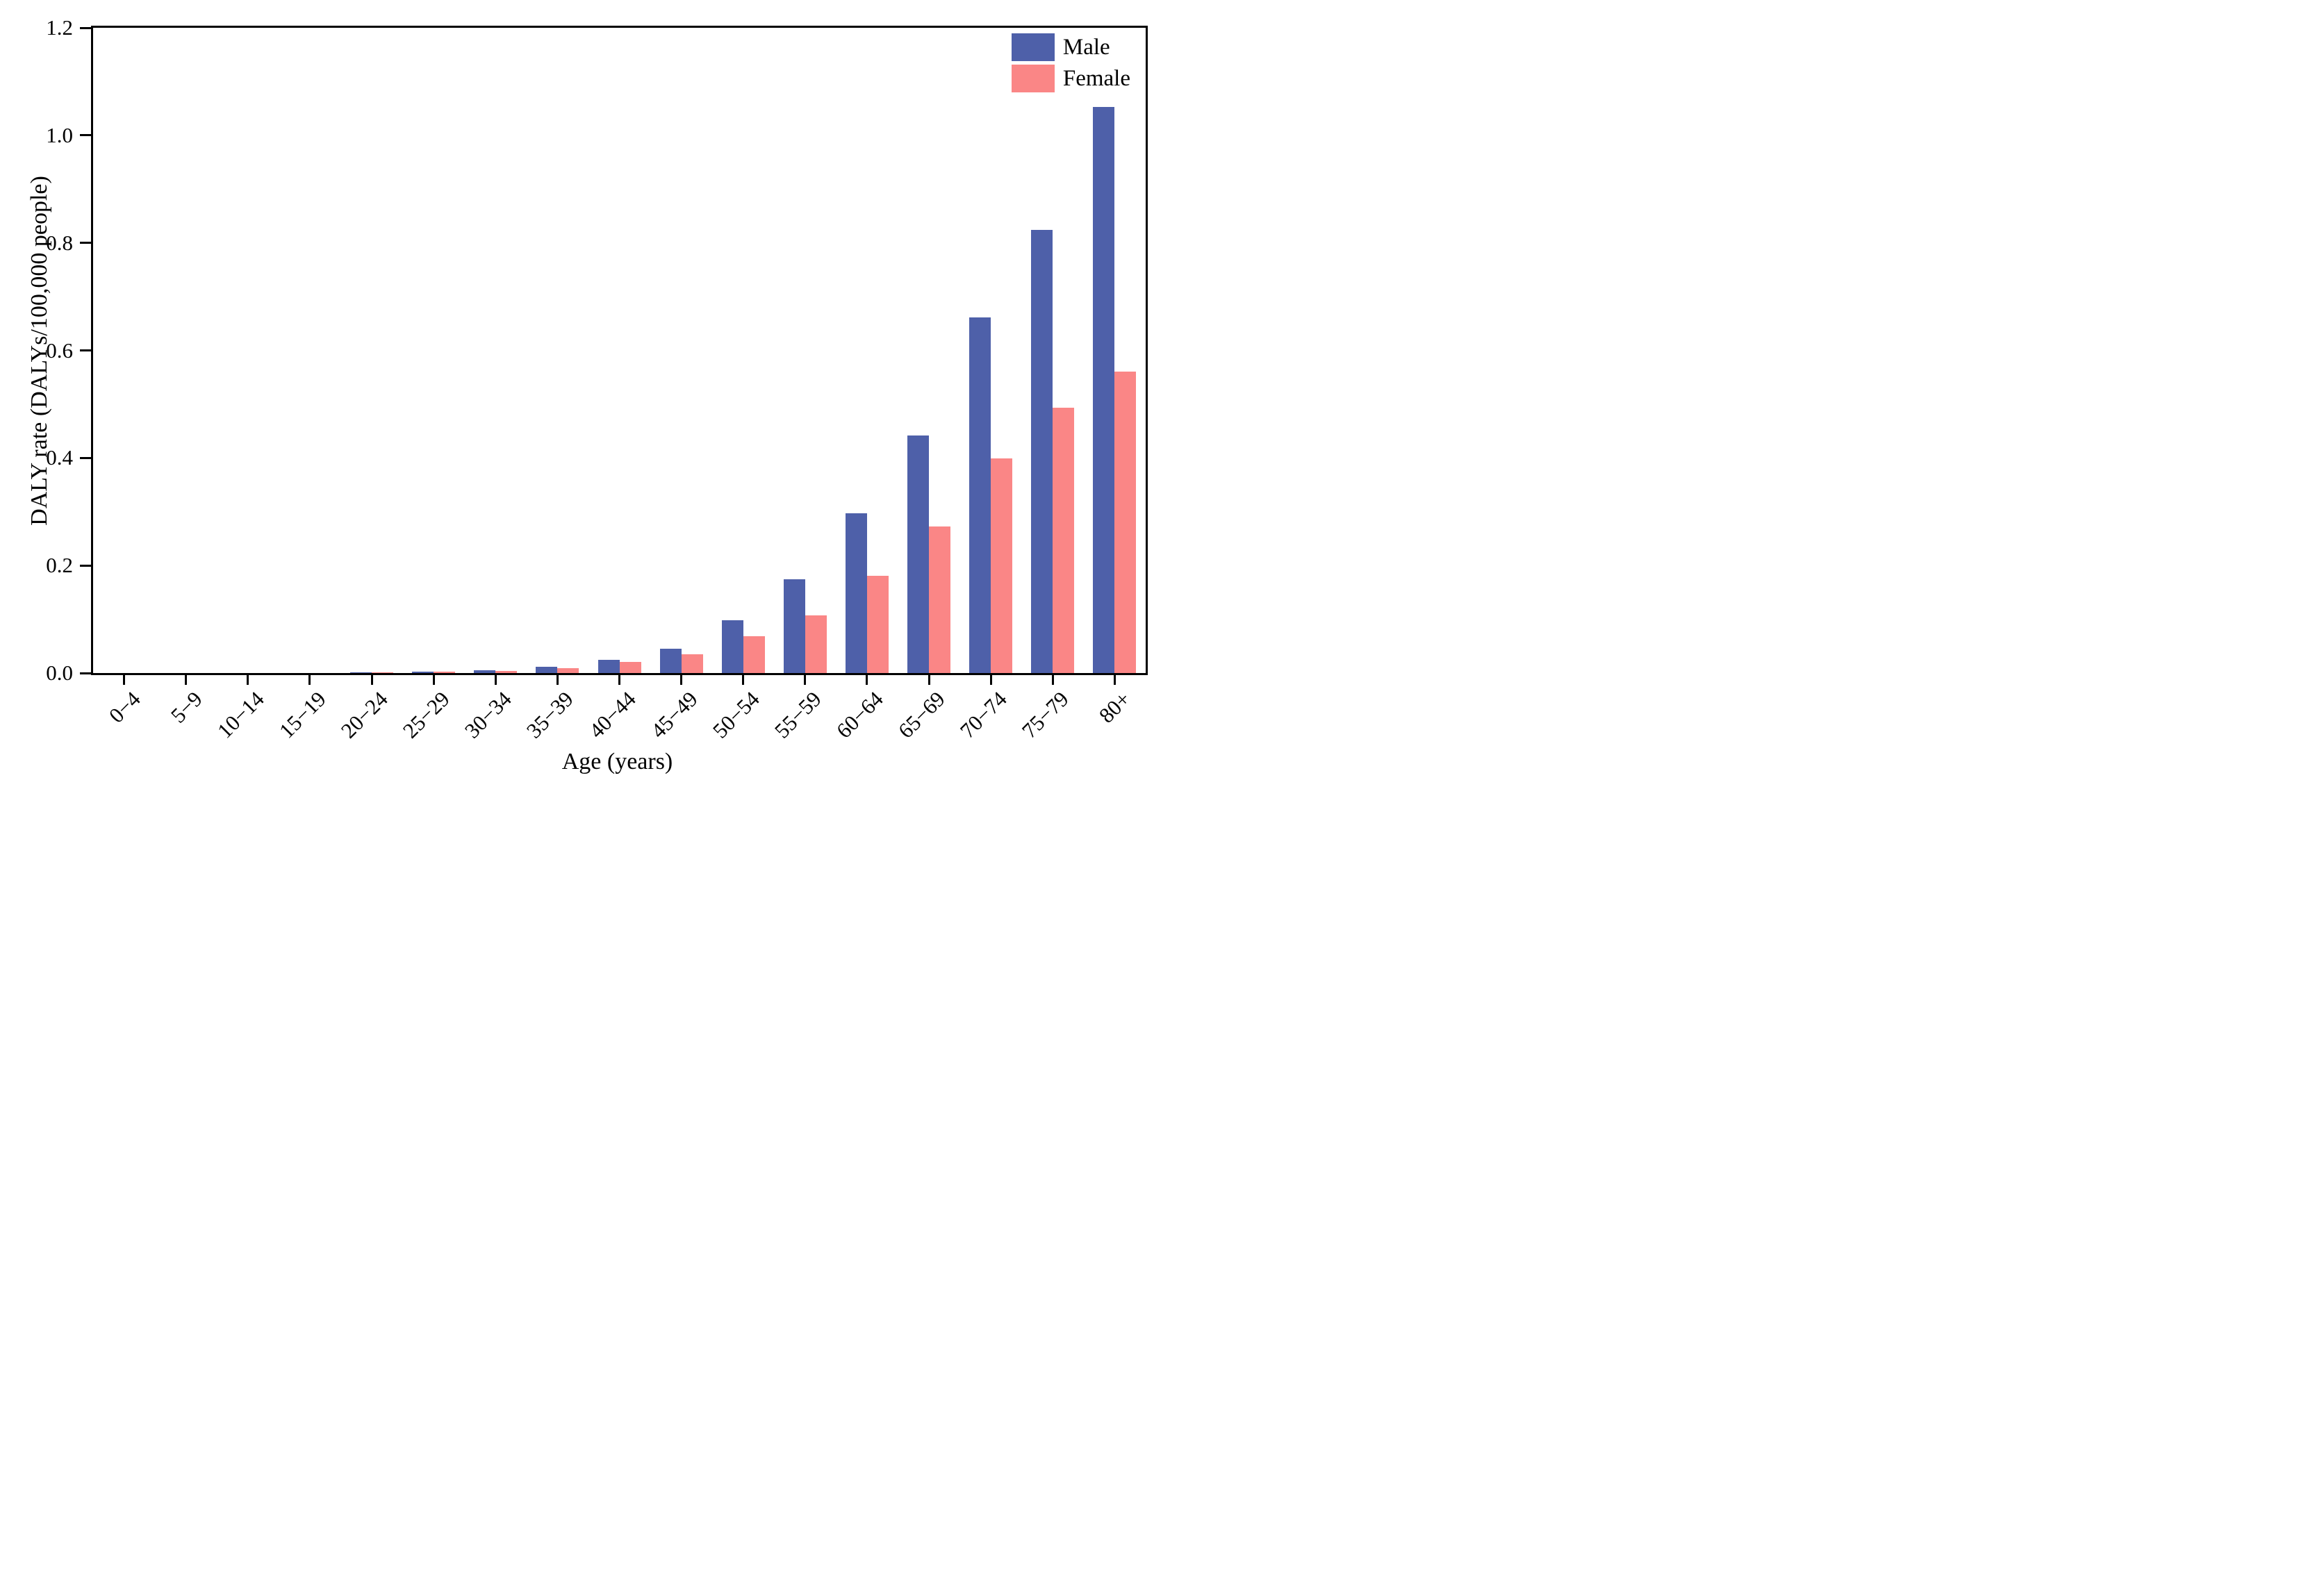  I want to click on male-bar-80+, so click(1103, 390).